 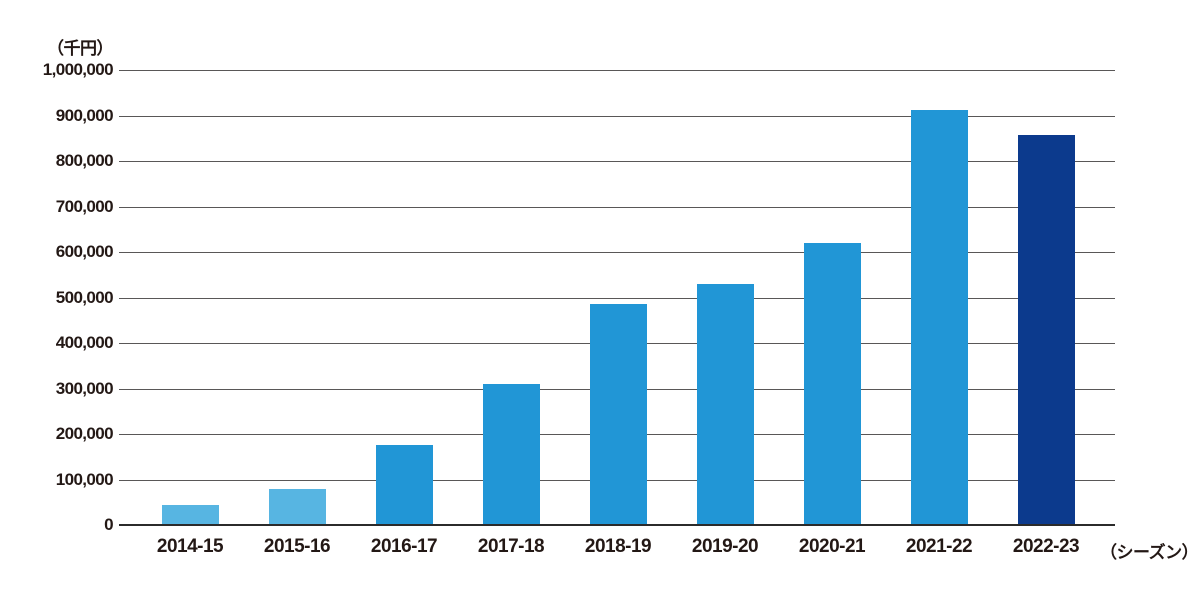 I want to click on y-axis-tick-label: 500,000, so click(x=84, y=297).